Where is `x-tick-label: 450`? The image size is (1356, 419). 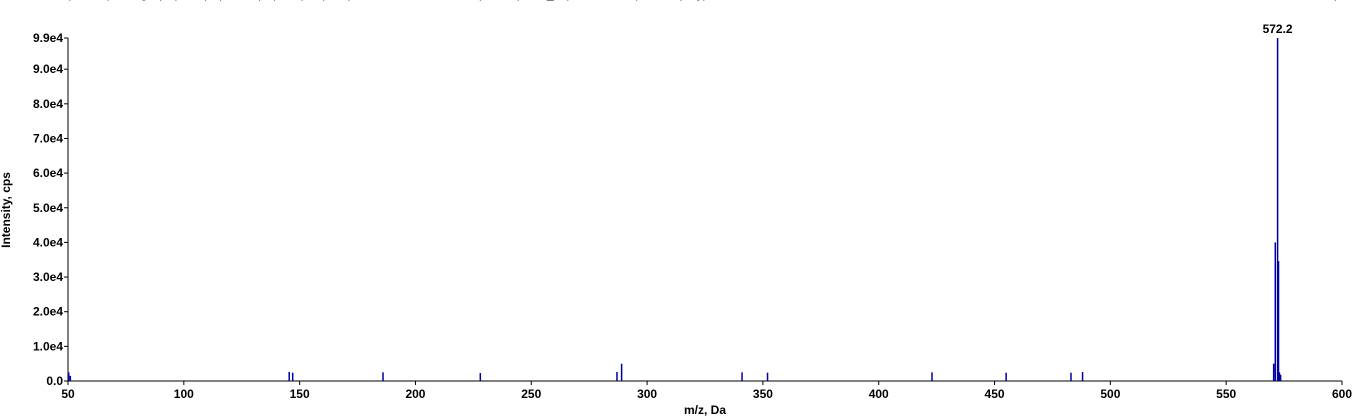 x-tick-label: 450 is located at coordinates (995, 394).